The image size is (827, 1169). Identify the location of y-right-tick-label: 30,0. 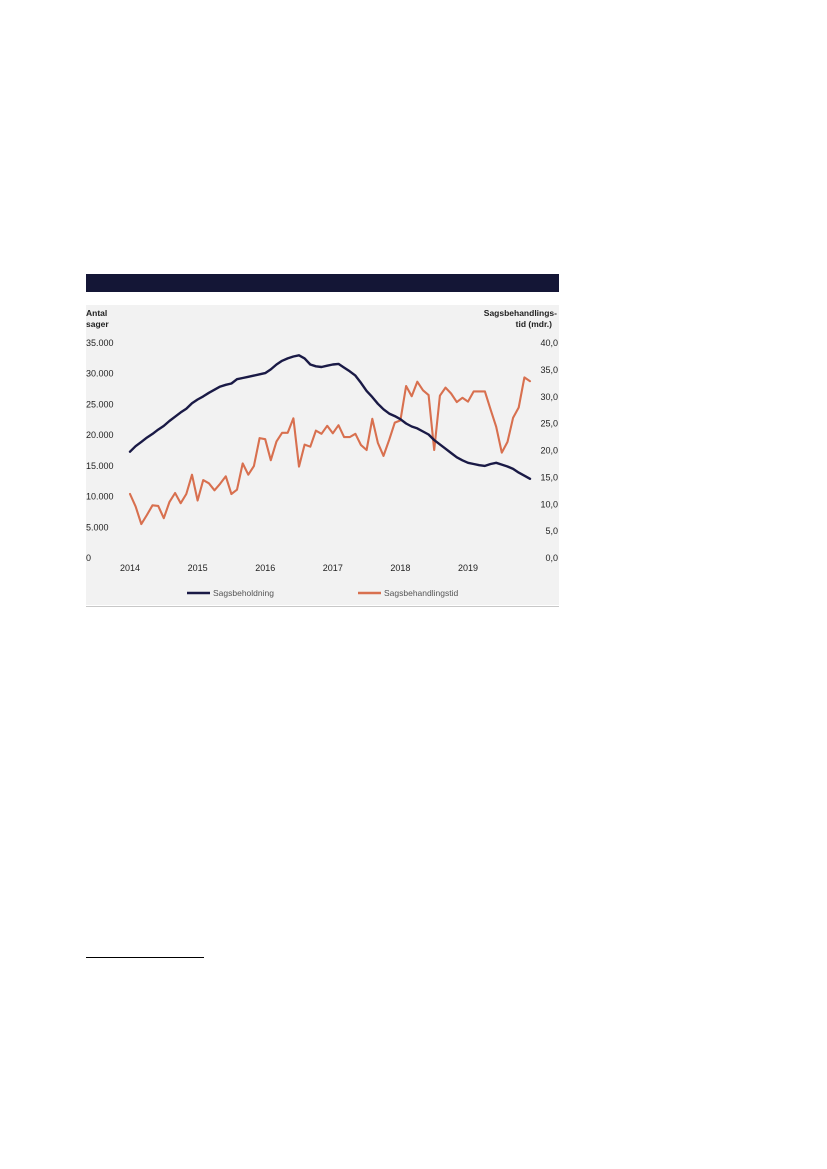
(549, 397).